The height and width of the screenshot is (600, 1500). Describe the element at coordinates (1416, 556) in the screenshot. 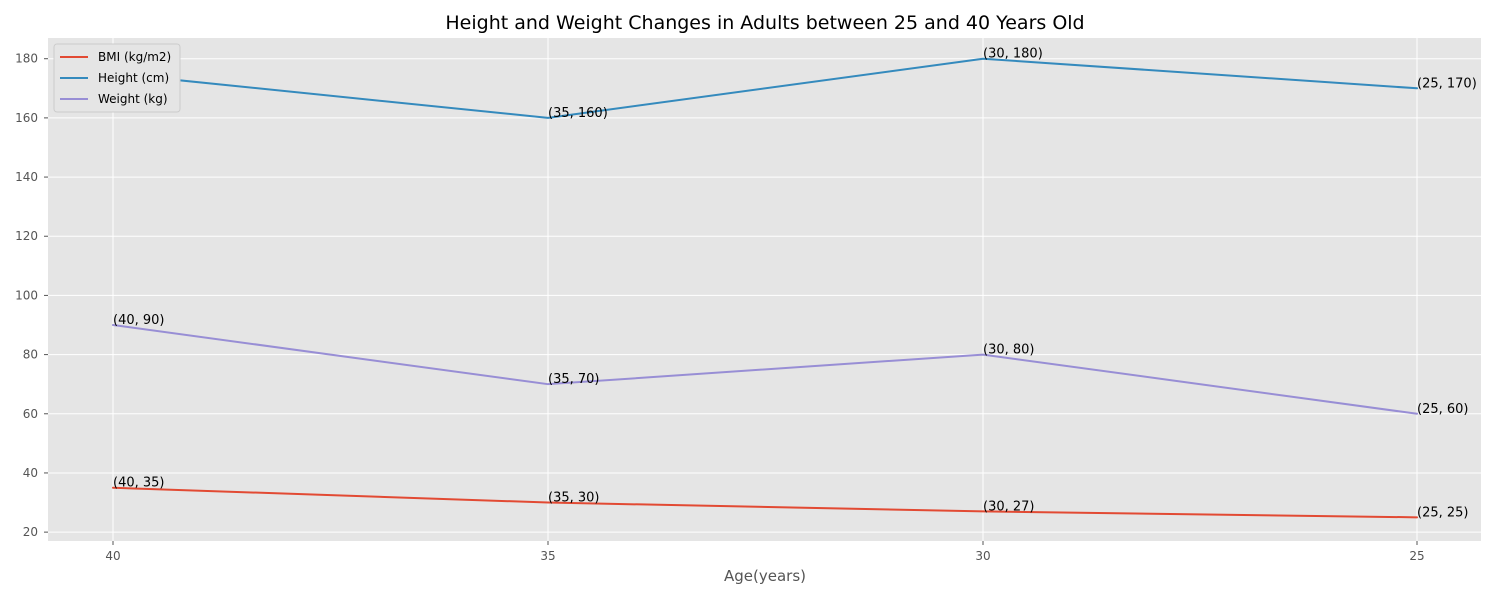

I see `x-tick-label: 25` at that location.